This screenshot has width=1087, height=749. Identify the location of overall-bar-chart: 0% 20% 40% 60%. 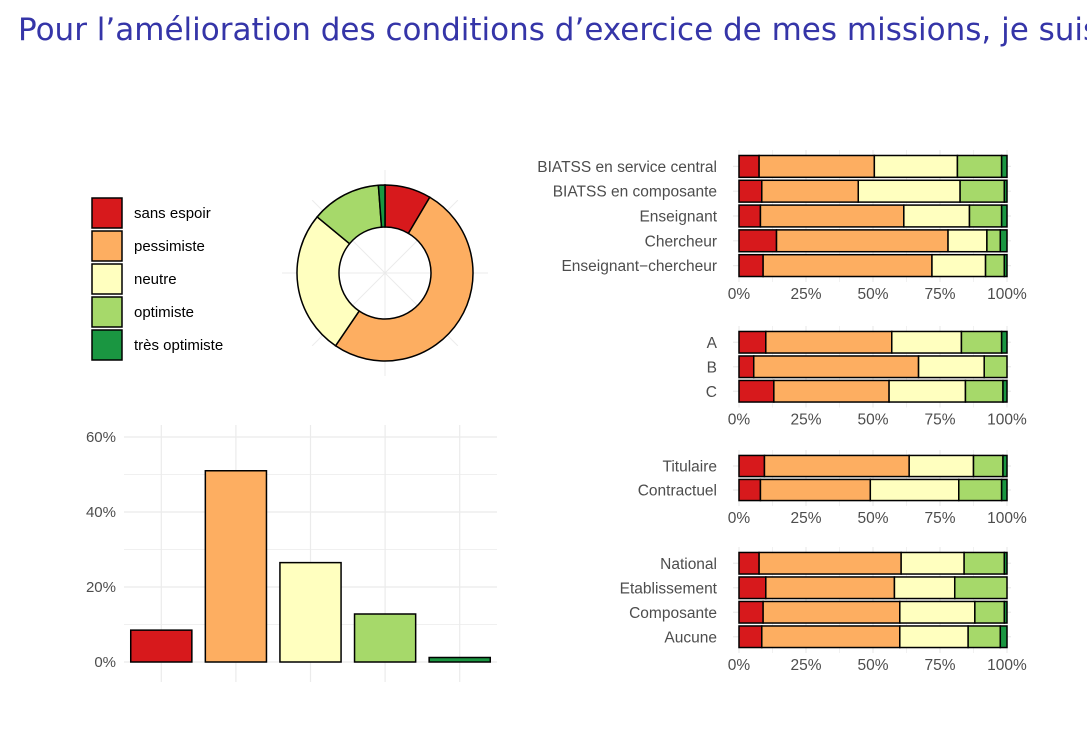
(291, 553).